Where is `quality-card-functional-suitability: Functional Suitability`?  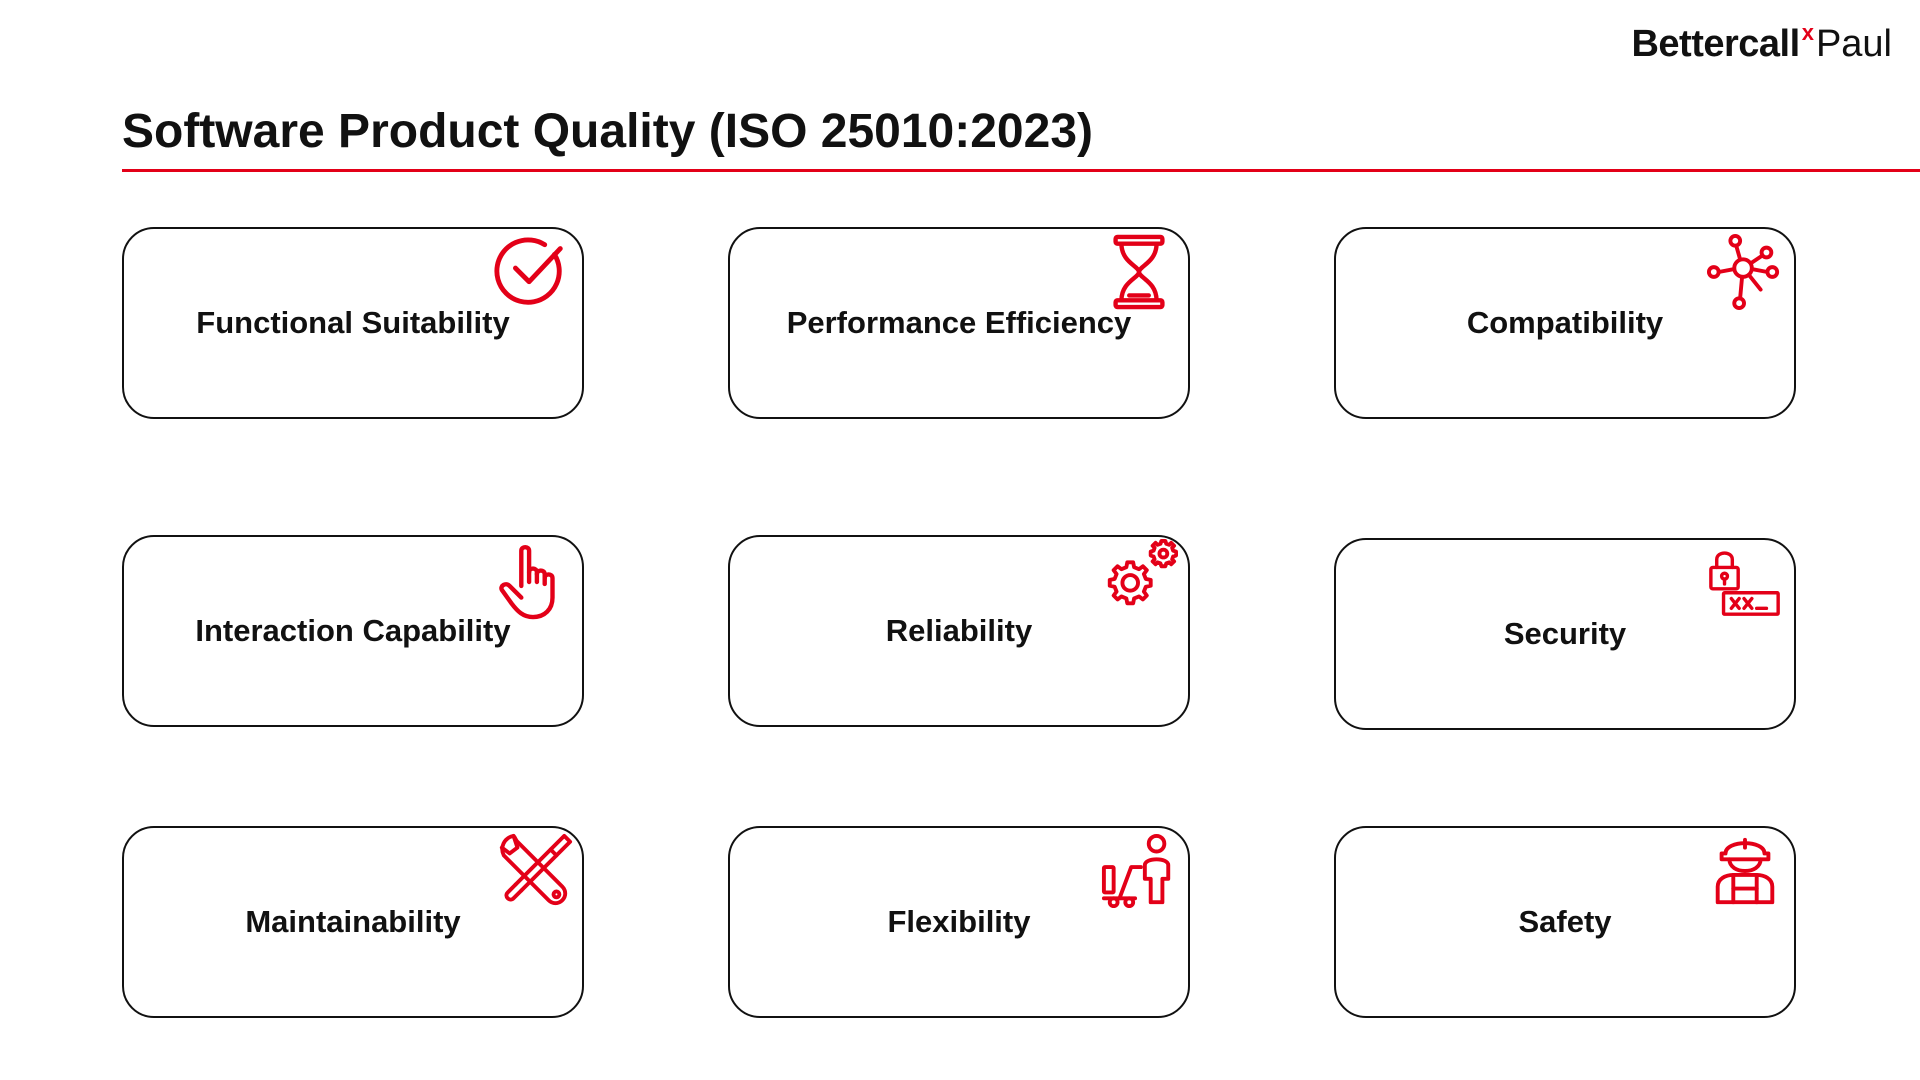
quality-card-functional-suitability: Functional Suitability is located at coordinates (353, 323).